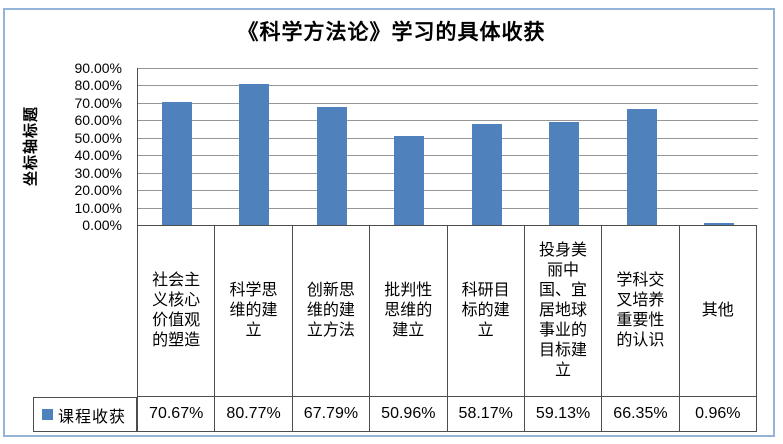  What do you see at coordinates (254, 414) in the screenshot?
I see `value-cell: 80.77%` at bounding box center [254, 414].